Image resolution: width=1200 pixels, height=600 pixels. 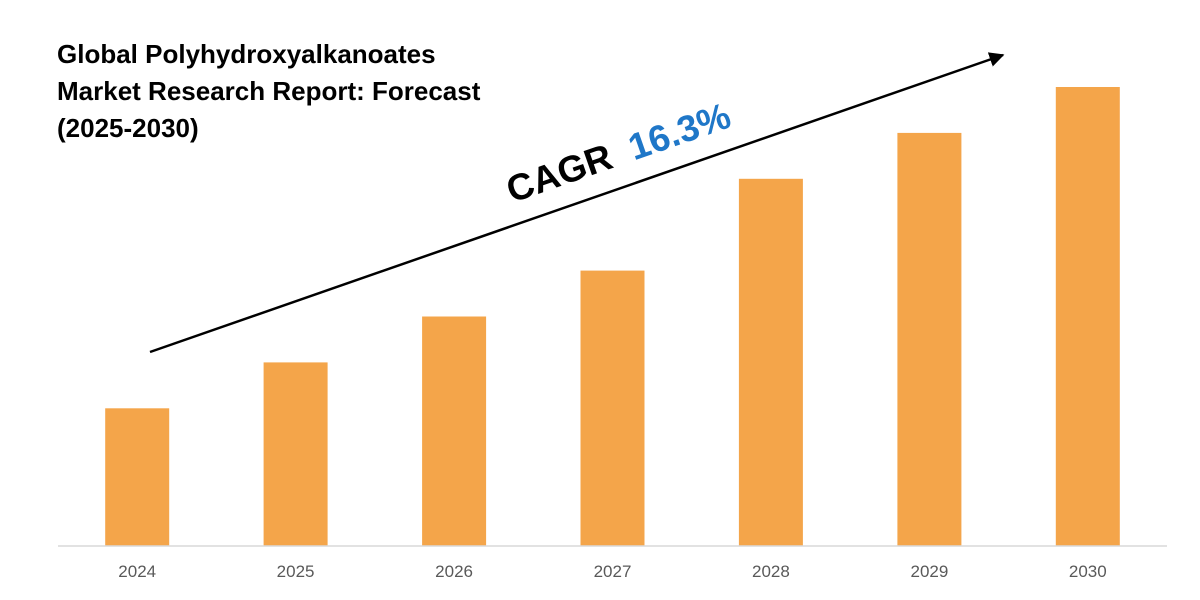 I want to click on x-tick-label-2029: 2029, so click(x=929, y=571).